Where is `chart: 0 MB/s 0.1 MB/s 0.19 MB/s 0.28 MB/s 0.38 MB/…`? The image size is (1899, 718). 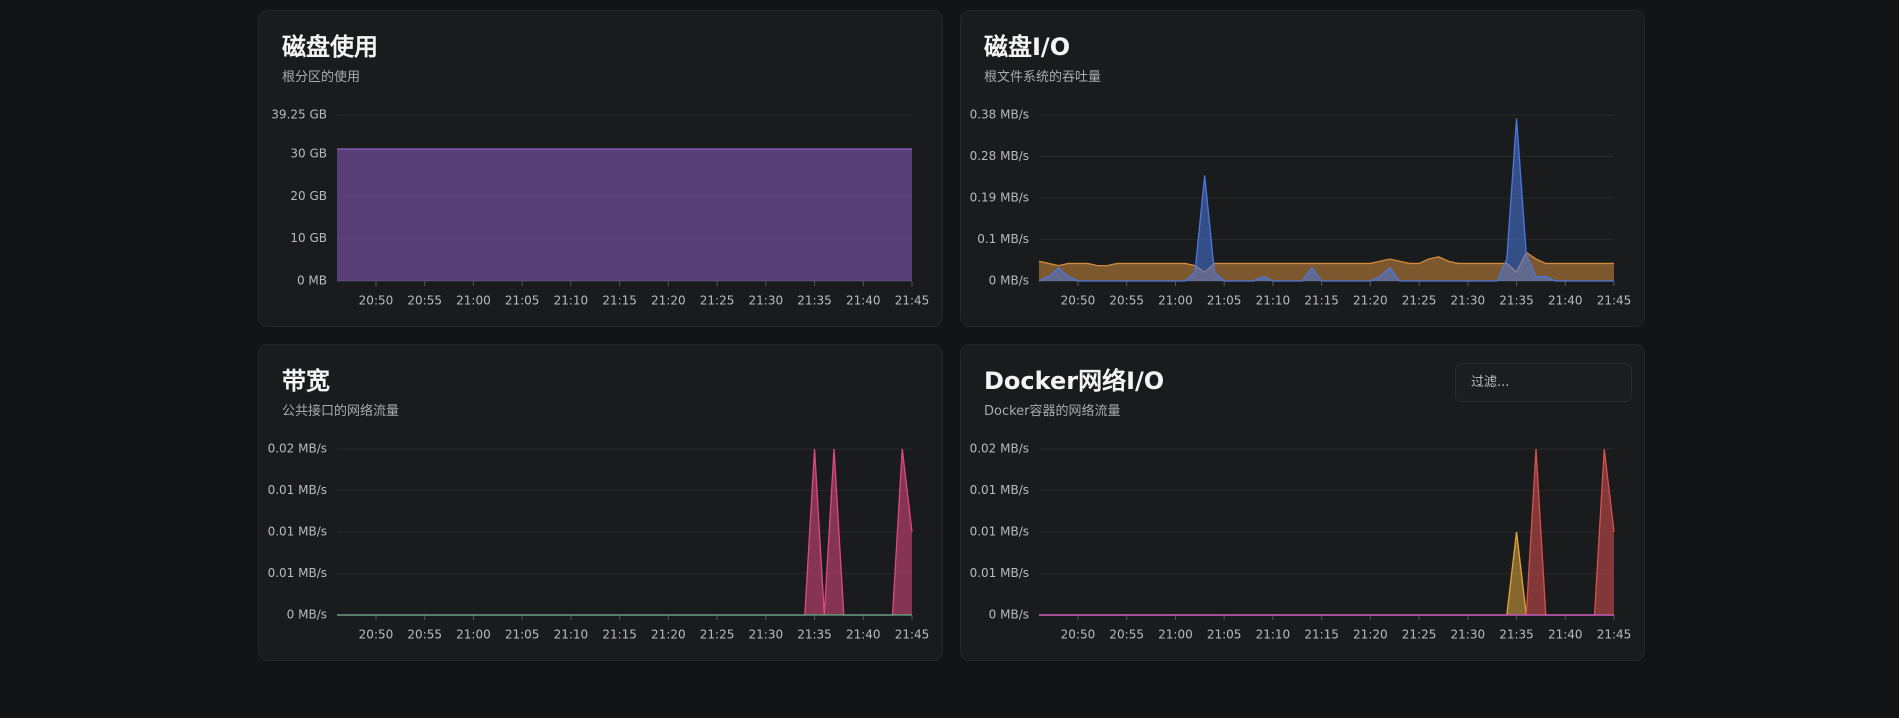
chart: 0 MB/s 0.1 MB/s 0.19 MB/s 0.28 MB/s 0.38 MB/… is located at coordinates (1301, 208).